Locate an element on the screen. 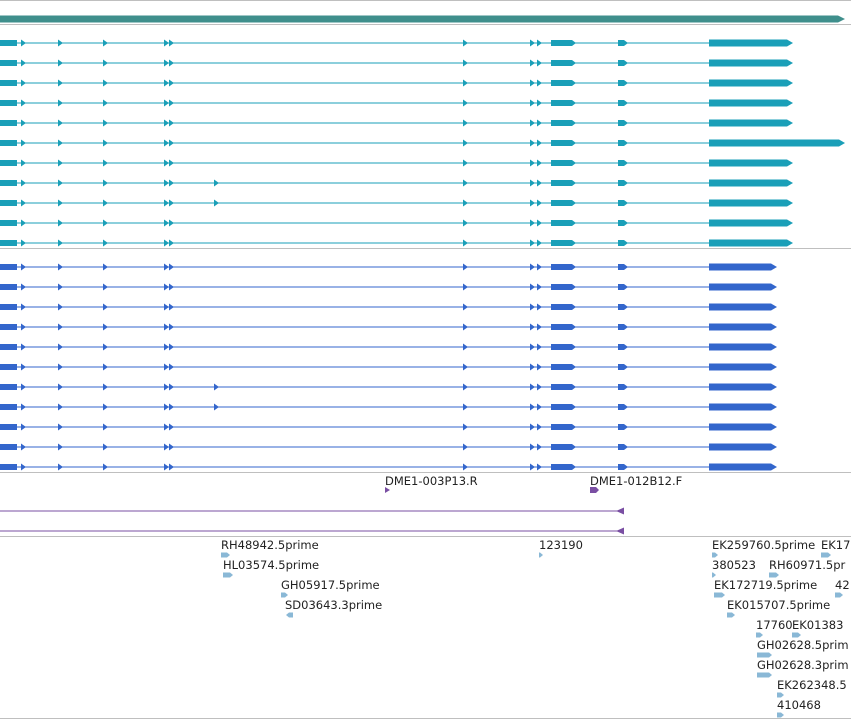  est-label: EK172719.5prime is located at coordinates (766, 585).